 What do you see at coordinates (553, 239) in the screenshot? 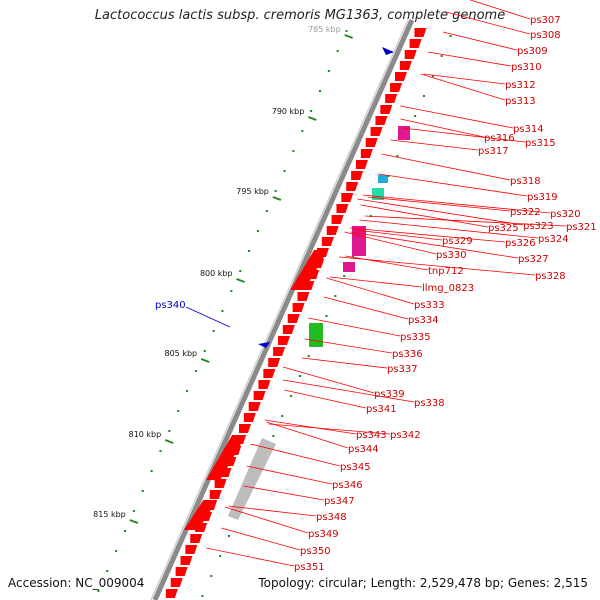
I see `feature-label: ps324` at bounding box center [553, 239].